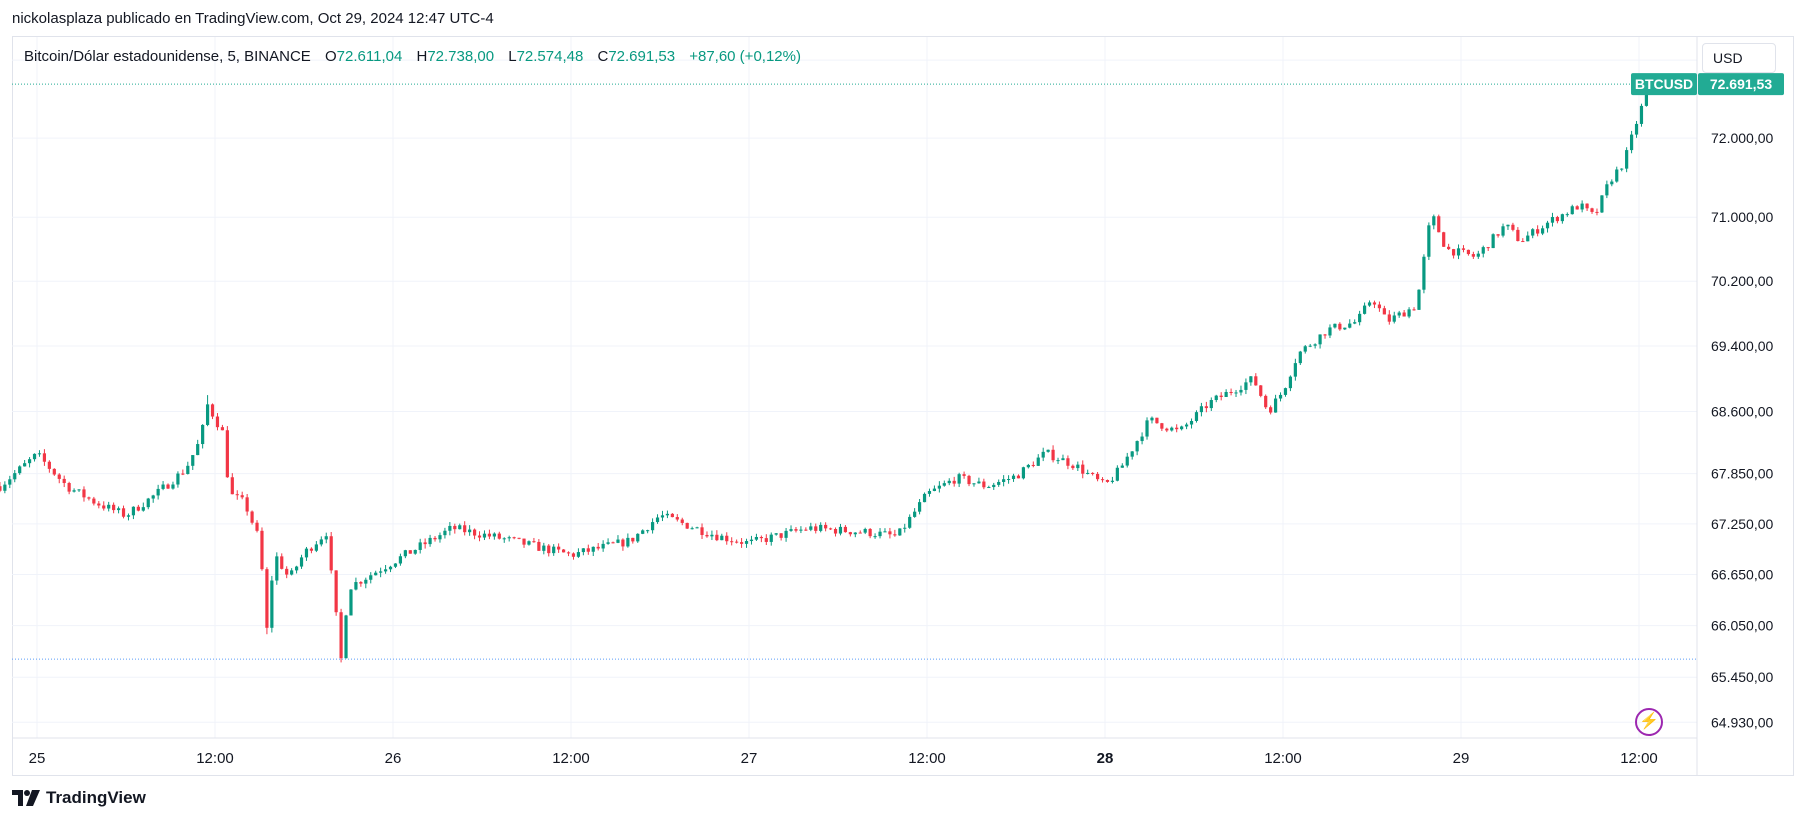 The image size is (1806, 823). What do you see at coordinates (745, 56) in the screenshot?
I see `change-value: +87,60 (+0,12%)` at bounding box center [745, 56].